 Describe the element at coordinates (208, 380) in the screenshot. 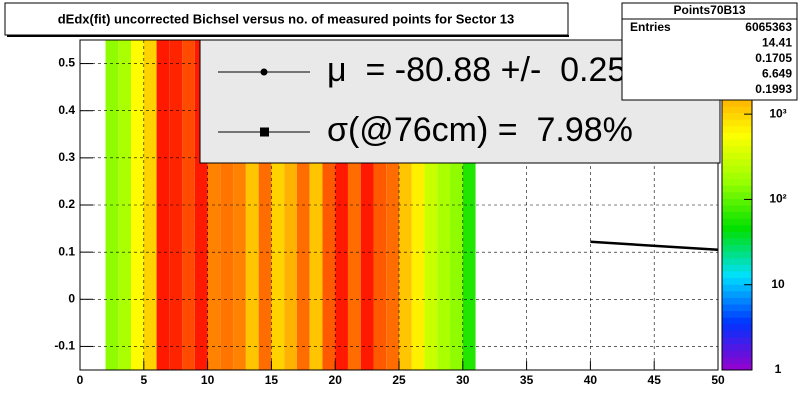

I see `x-tick-label: 10` at that location.